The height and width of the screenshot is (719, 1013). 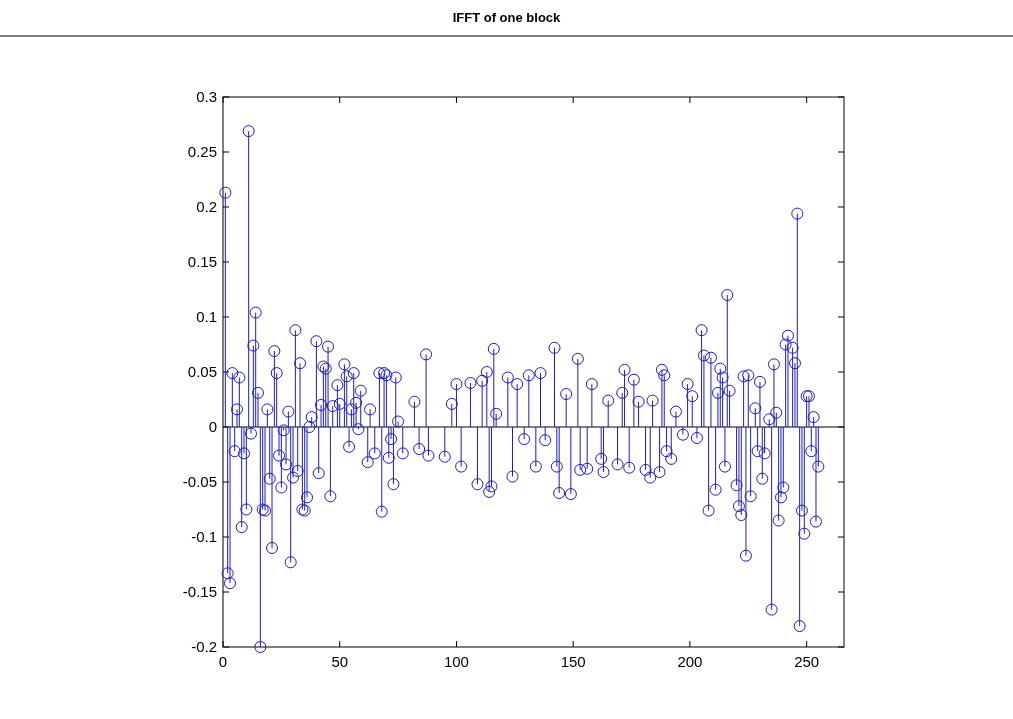 What do you see at coordinates (204, 646) in the screenshot?
I see `y-tick-label: -0.2` at bounding box center [204, 646].